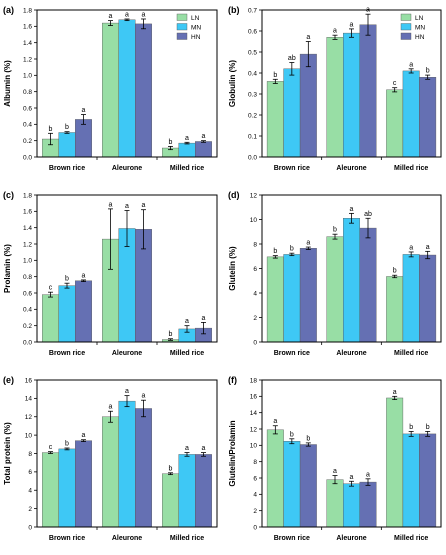 Image resolution: width=446 pixels, height=555 pixels. Describe the element at coordinates (8, 10) in the screenshot. I see `panel-label: (a)` at that location.